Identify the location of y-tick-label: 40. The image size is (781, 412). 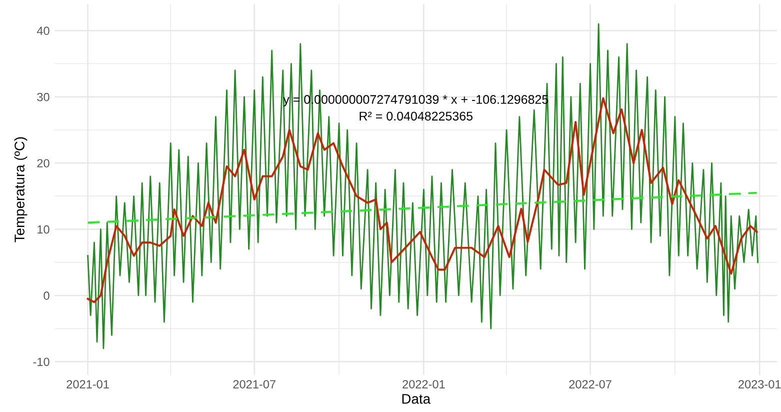
(43, 30).